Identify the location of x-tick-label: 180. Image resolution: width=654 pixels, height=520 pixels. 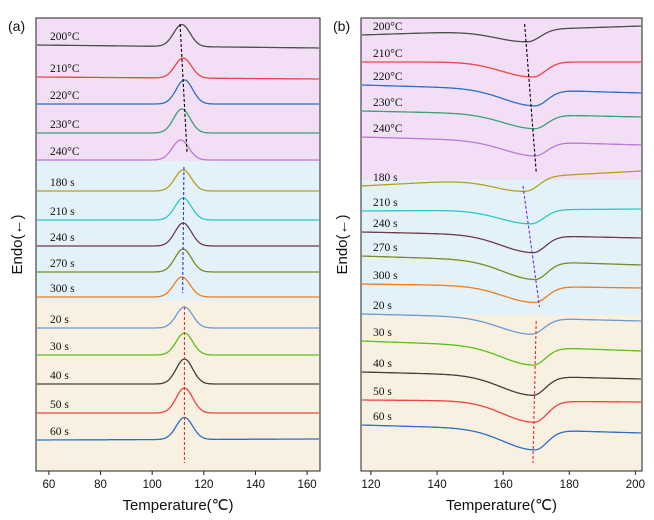
(569, 485).